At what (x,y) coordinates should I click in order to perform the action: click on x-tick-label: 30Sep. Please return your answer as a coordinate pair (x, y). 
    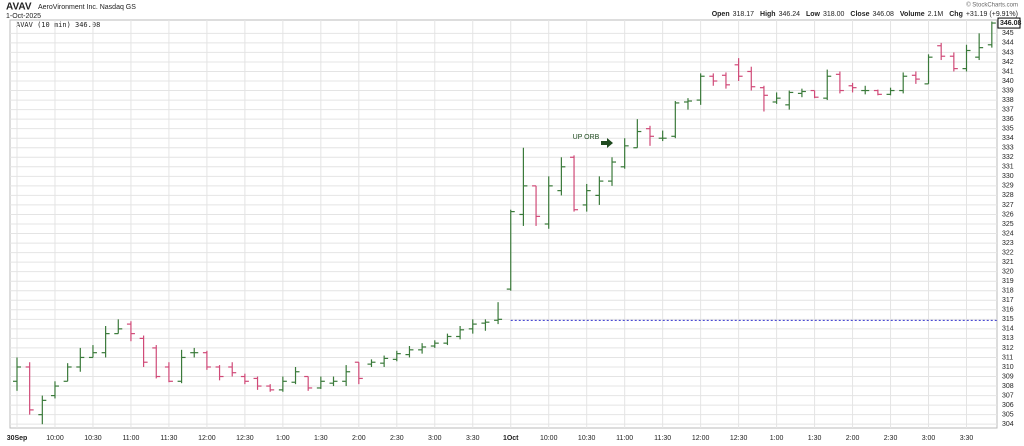
    Looking at the image, I should click on (17, 438).